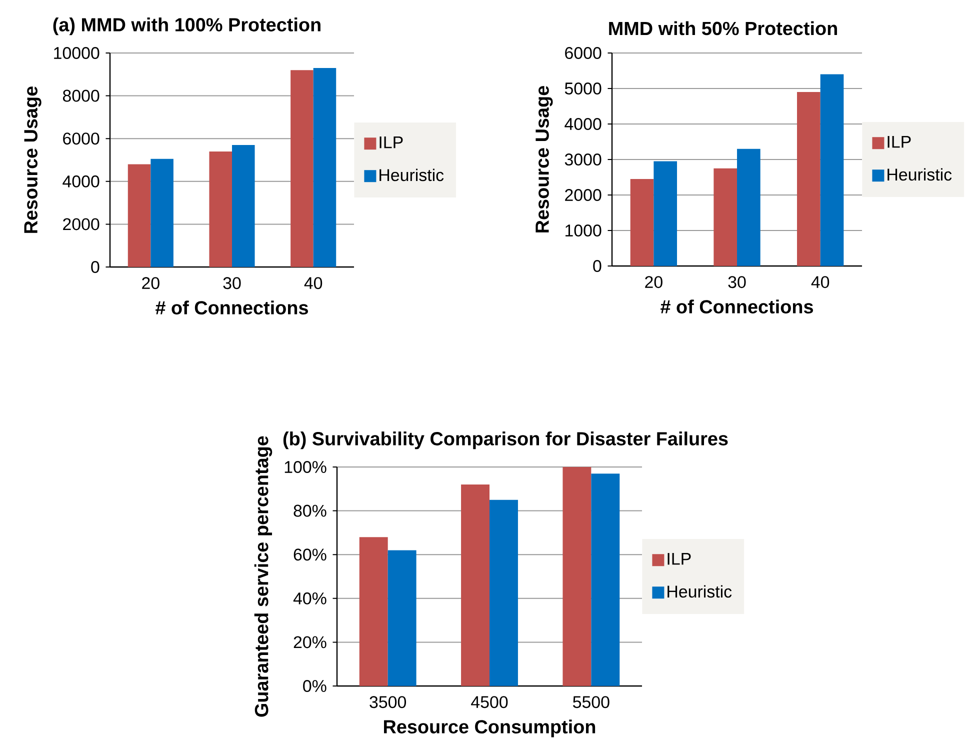  I want to click on y-tick-label: 20%, so click(310, 642).